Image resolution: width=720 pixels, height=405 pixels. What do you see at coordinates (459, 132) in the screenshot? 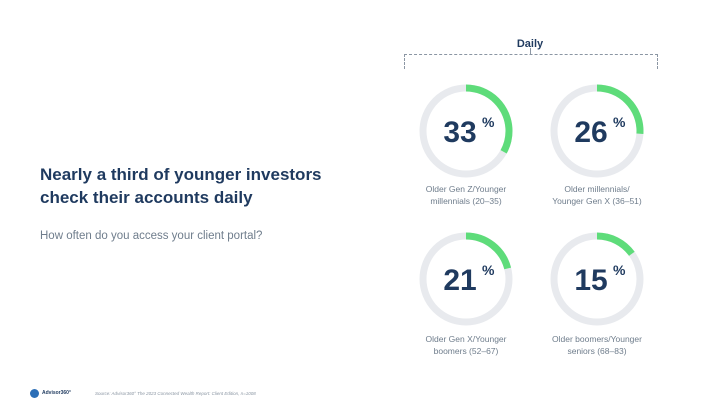
I see `ring-value: 33` at bounding box center [459, 132].